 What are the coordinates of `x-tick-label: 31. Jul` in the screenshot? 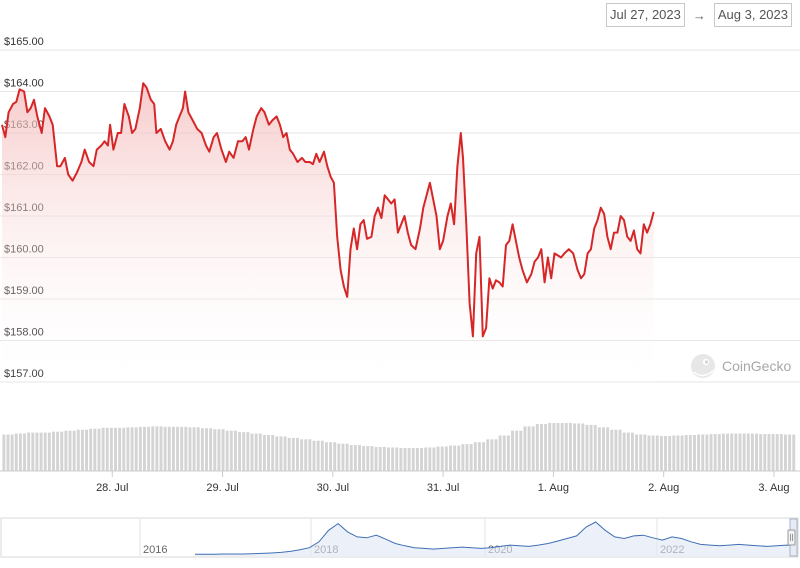 It's located at (443, 488).